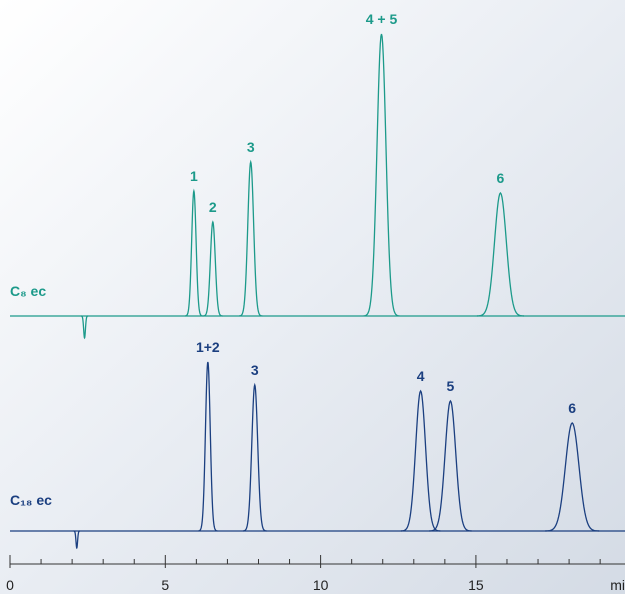  I want to click on x-tick-label: 15, so click(476, 585).